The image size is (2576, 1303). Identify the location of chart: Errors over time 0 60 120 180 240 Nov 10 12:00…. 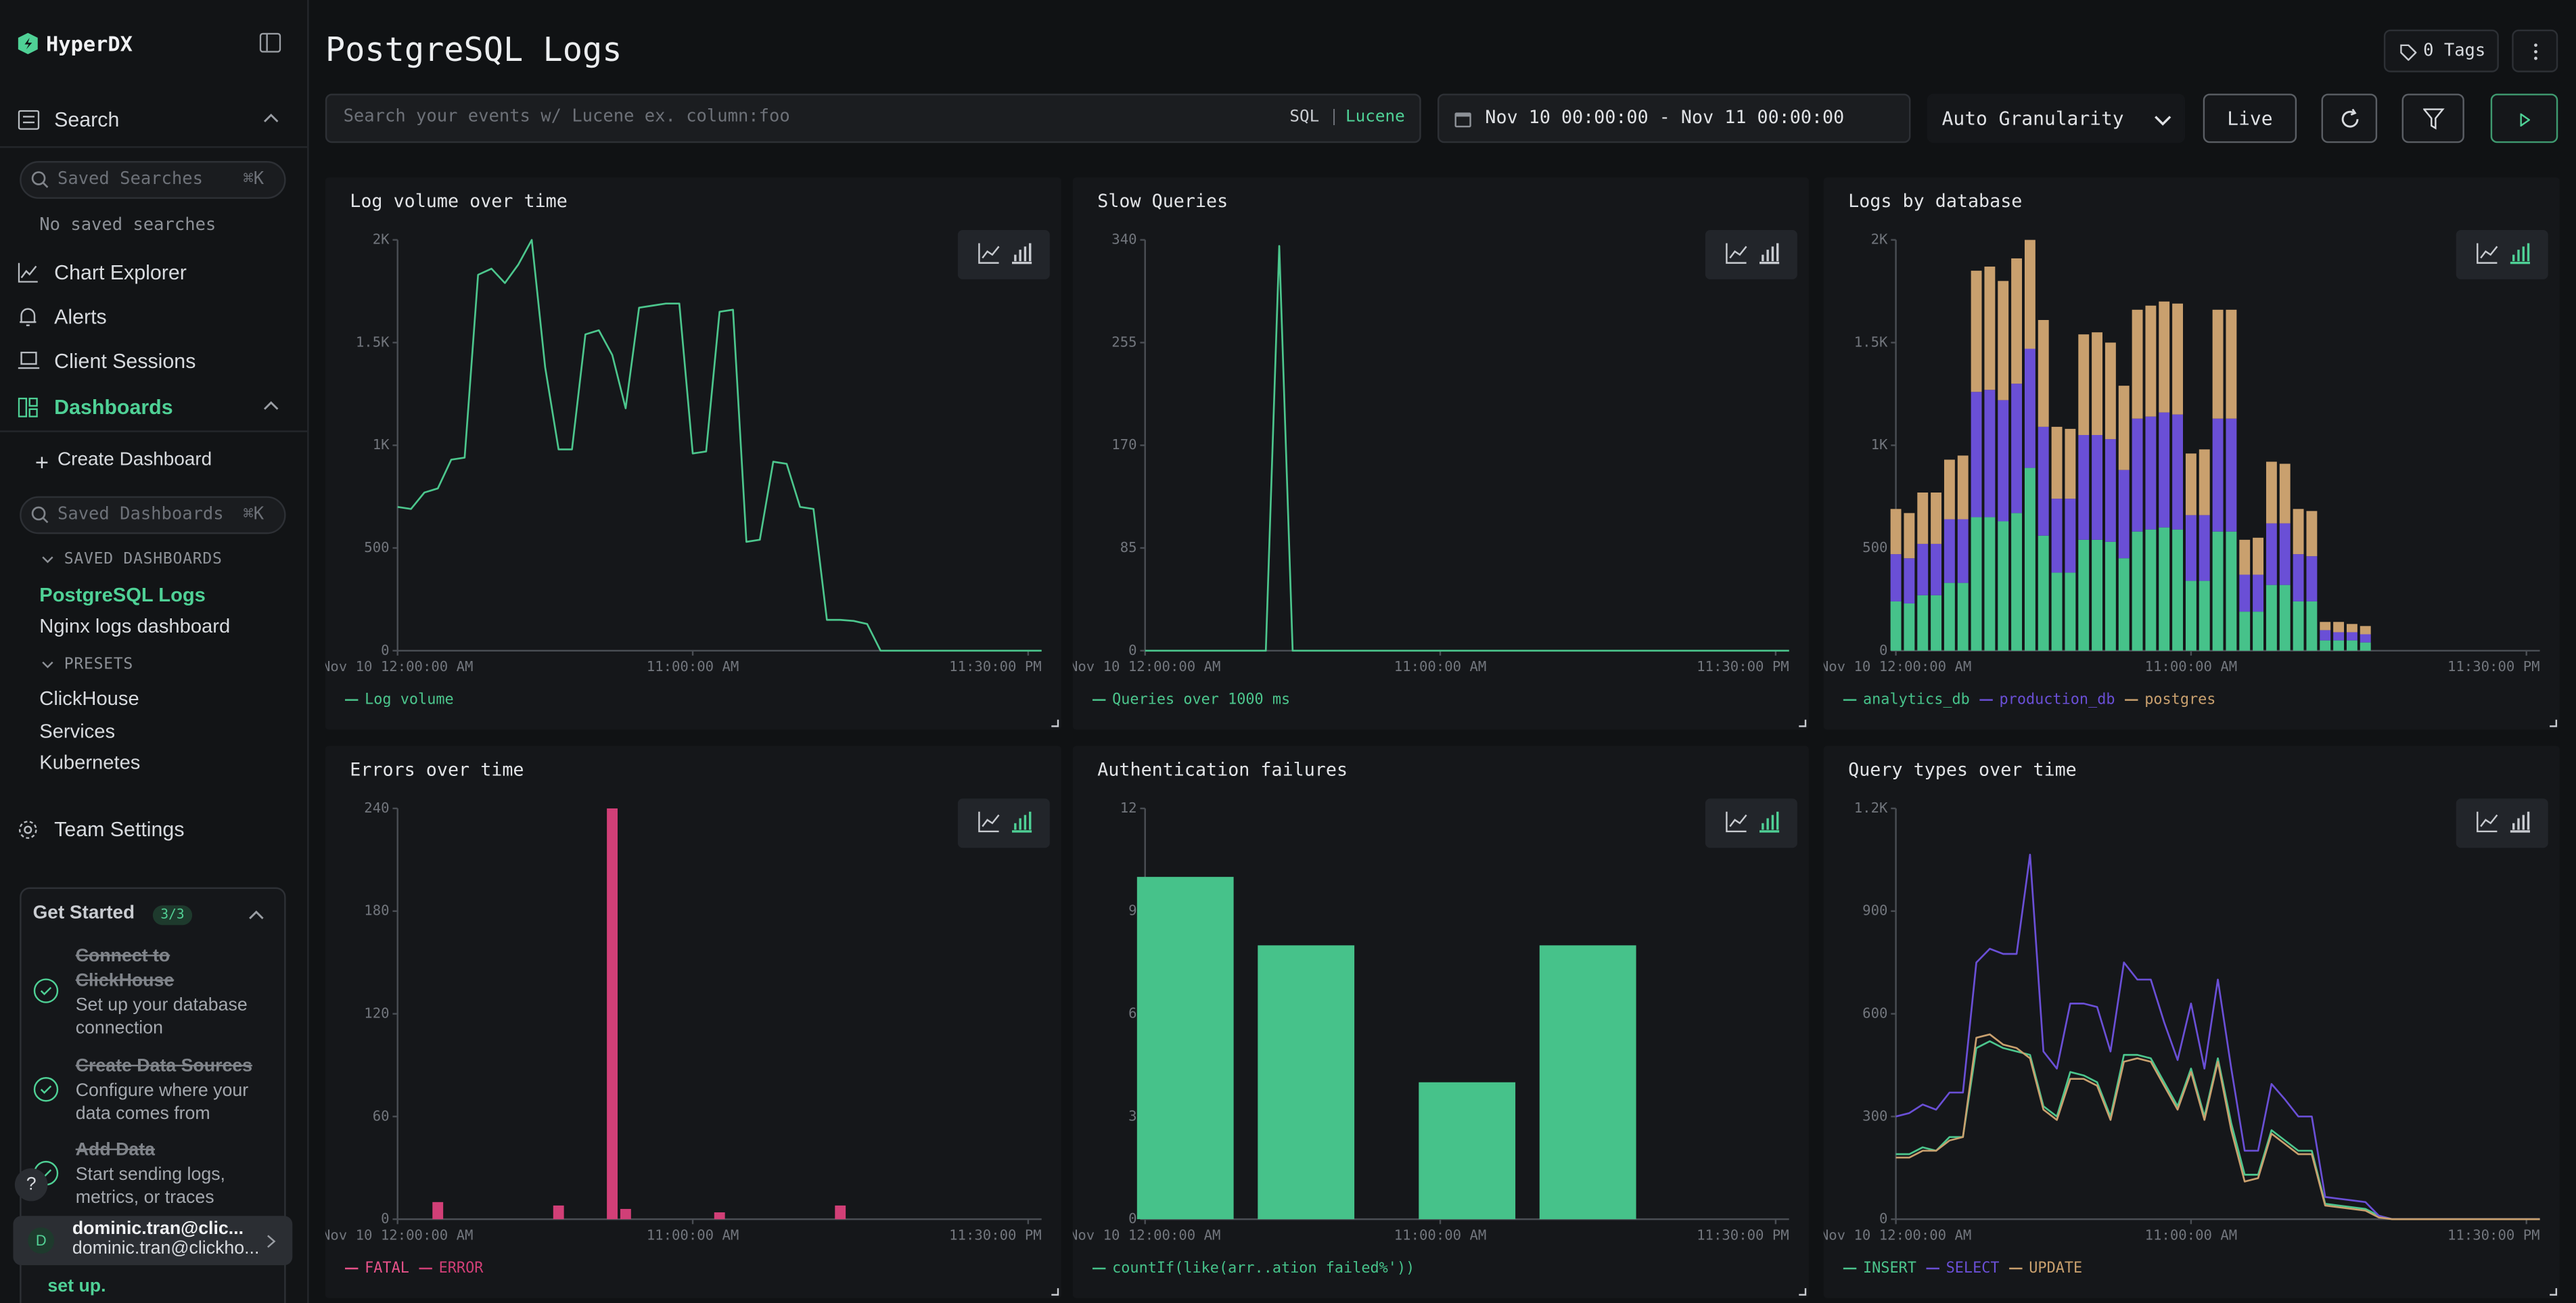
(692, 1028).